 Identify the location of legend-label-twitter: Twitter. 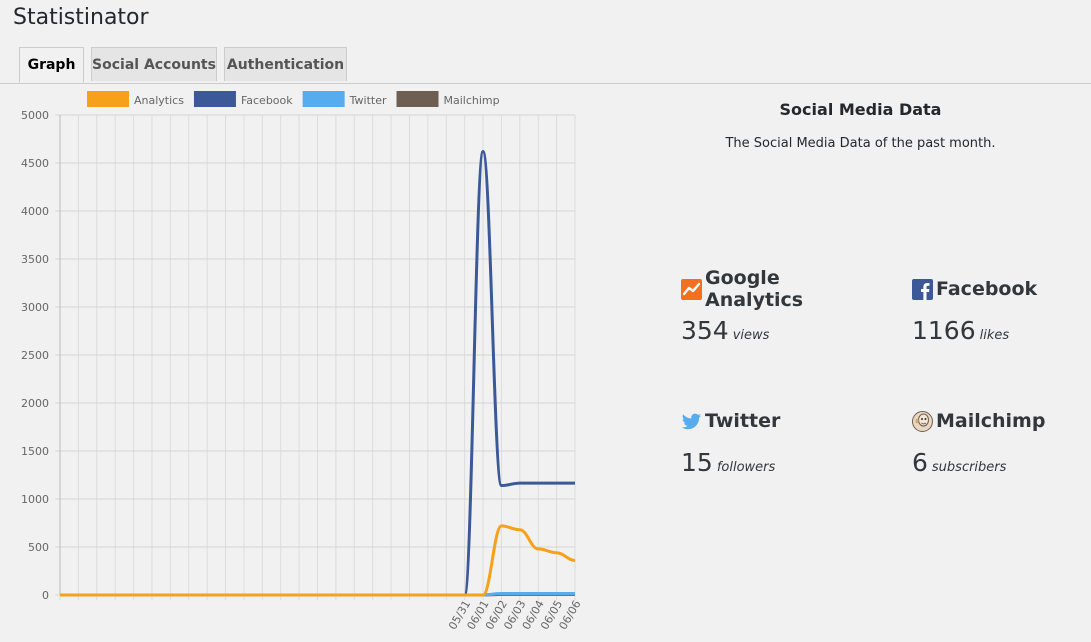
(368, 100).